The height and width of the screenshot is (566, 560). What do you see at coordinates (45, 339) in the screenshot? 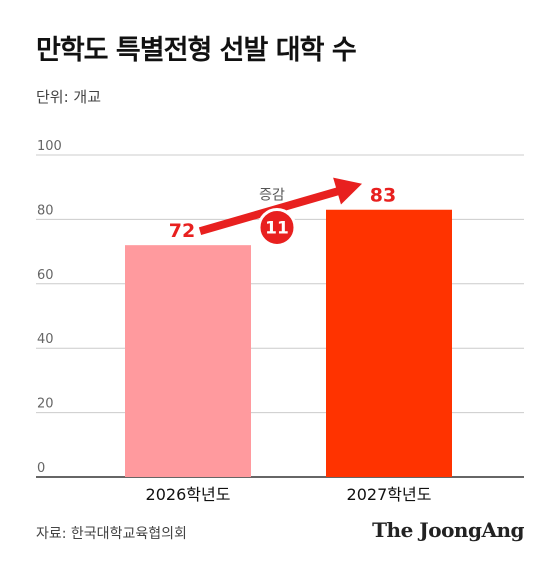
I see `y-tick-label-40: 40` at bounding box center [45, 339].